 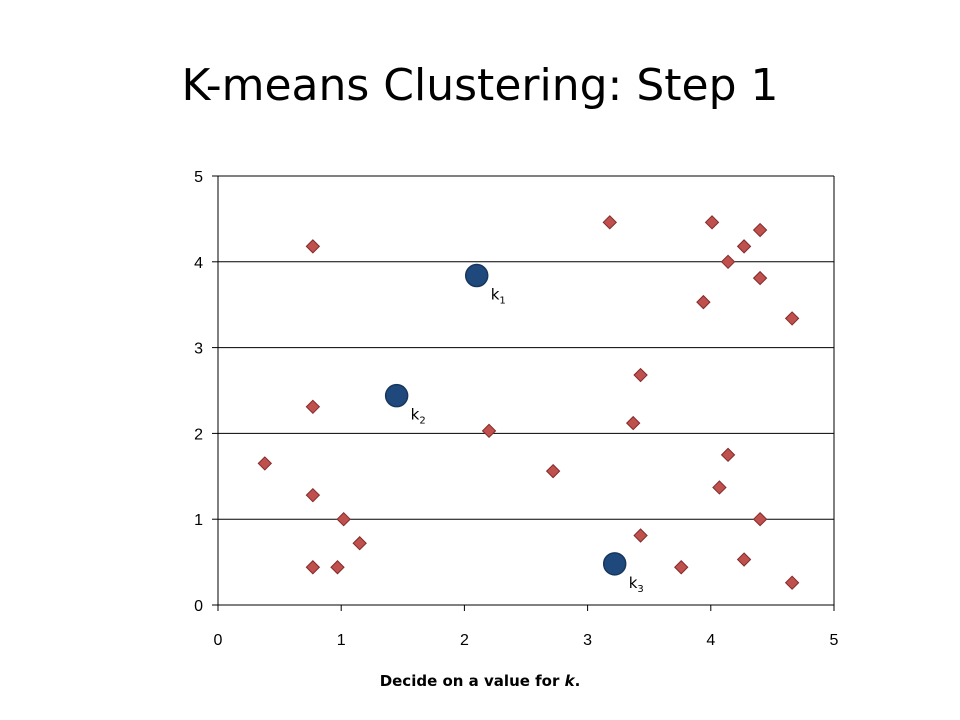 I want to click on caption-period: ., so click(x=577, y=681).